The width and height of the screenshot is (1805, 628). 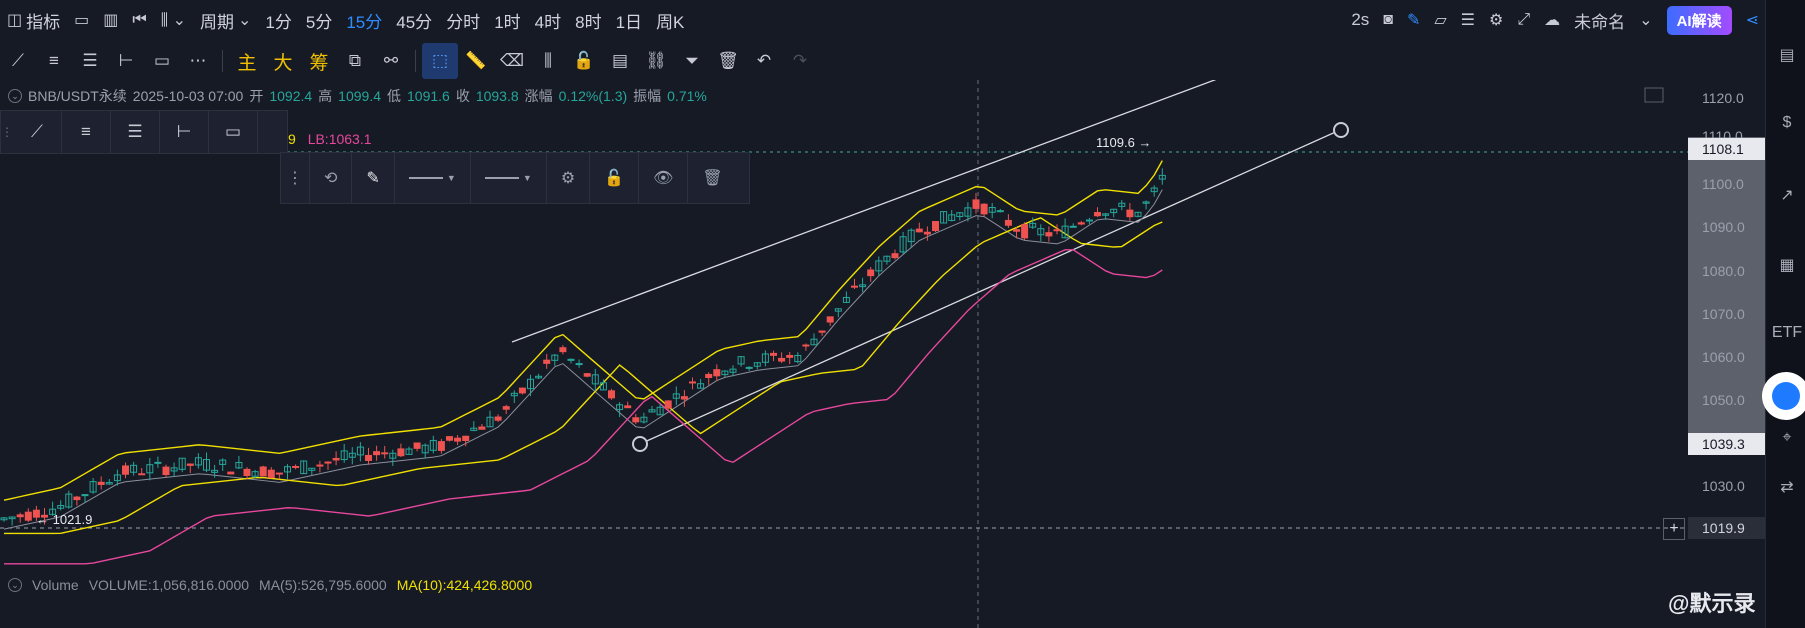 I want to click on share-icon: ⋖, so click(x=1752, y=20).